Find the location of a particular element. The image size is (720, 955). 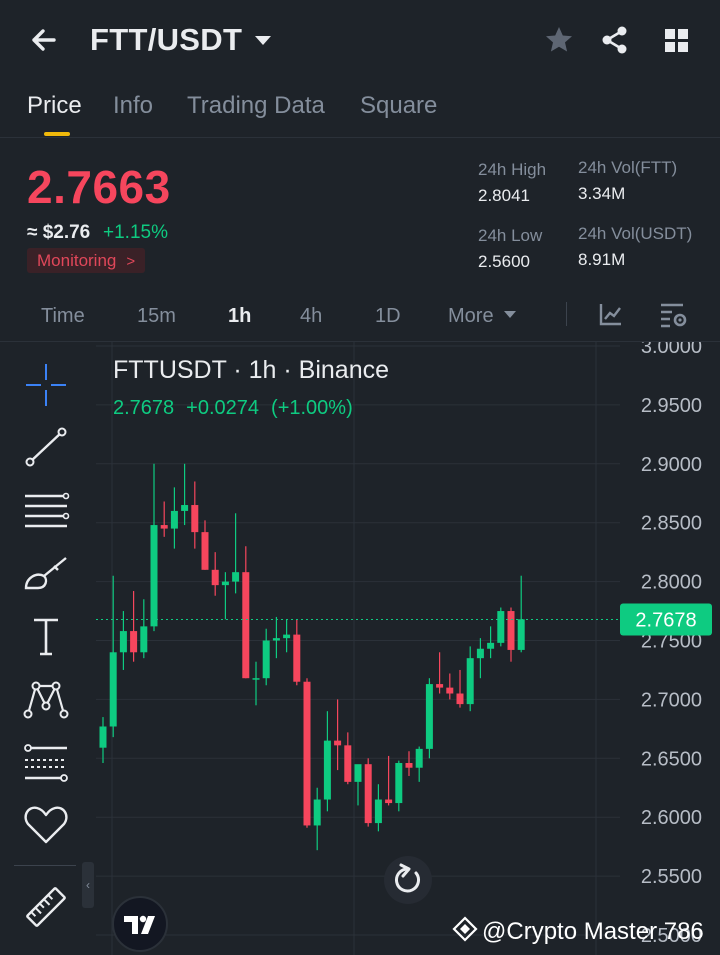

page-tabs: Price Info Trading Data Square is located at coordinates (360, 110).